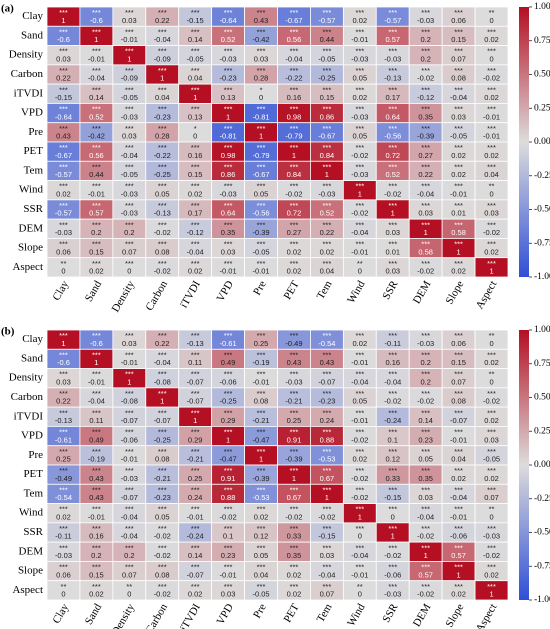 This screenshot has height=629, width=550. What do you see at coordinates (325, 612) in the screenshot?
I see `x-tick-label: Tem` at bounding box center [325, 612].